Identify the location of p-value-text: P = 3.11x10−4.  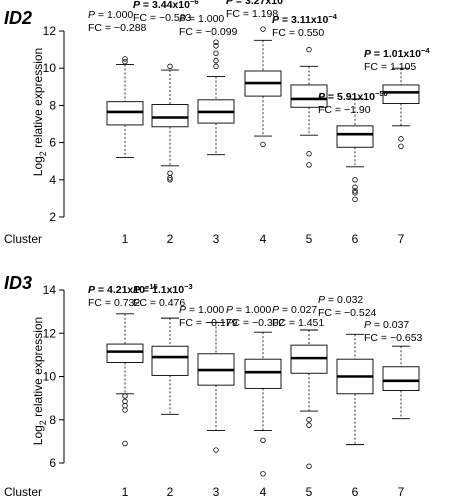
(305, 19).